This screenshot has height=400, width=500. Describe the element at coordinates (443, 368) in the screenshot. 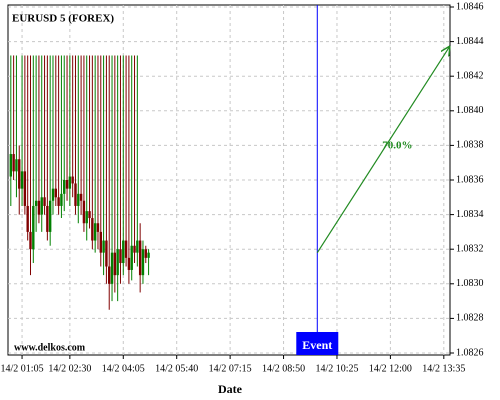

I see `x-tick-label: 14/2 13:35` at that location.